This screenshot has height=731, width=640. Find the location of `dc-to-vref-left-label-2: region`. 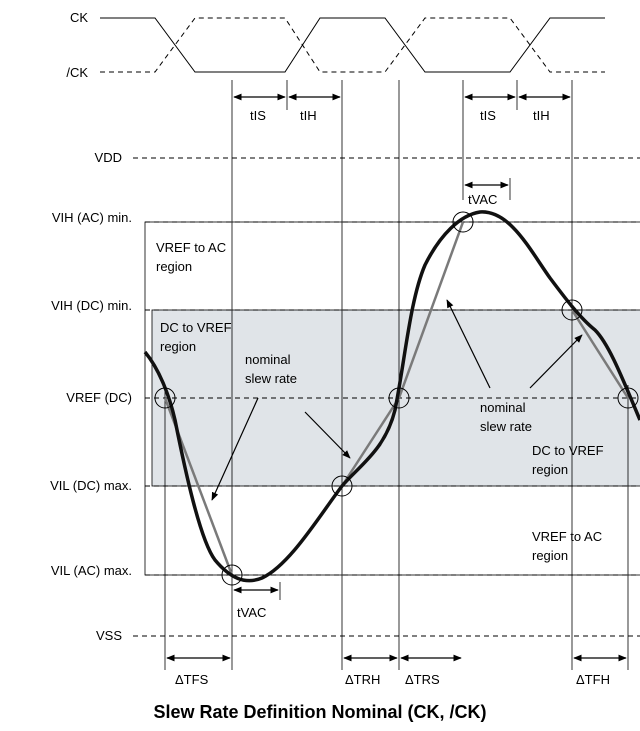

dc-to-vref-left-label-2: region is located at coordinates (178, 346).